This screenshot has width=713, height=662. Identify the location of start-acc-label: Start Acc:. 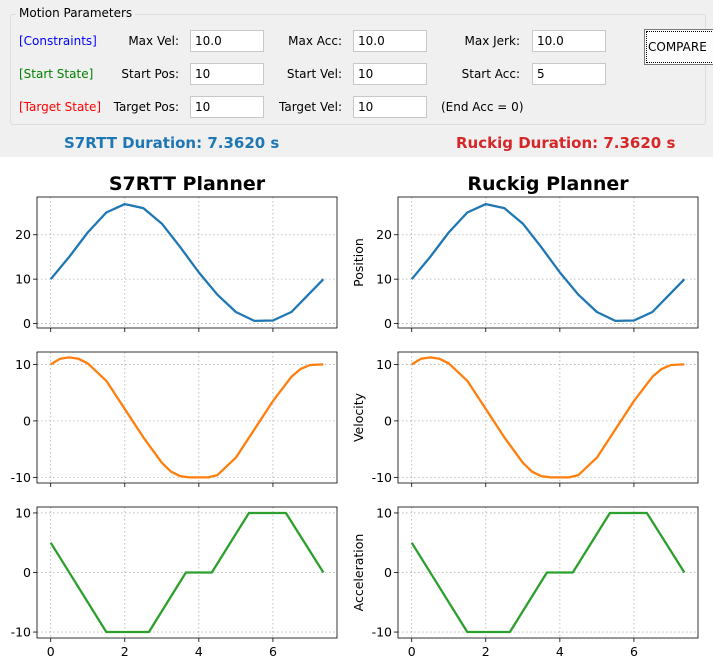
(490, 74).